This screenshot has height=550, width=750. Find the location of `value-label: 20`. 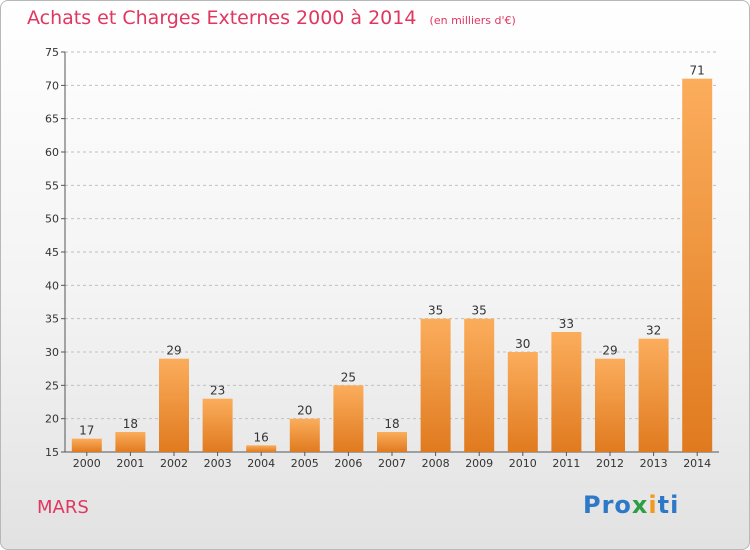

value-label: 20 is located at coordinates (304, 411).